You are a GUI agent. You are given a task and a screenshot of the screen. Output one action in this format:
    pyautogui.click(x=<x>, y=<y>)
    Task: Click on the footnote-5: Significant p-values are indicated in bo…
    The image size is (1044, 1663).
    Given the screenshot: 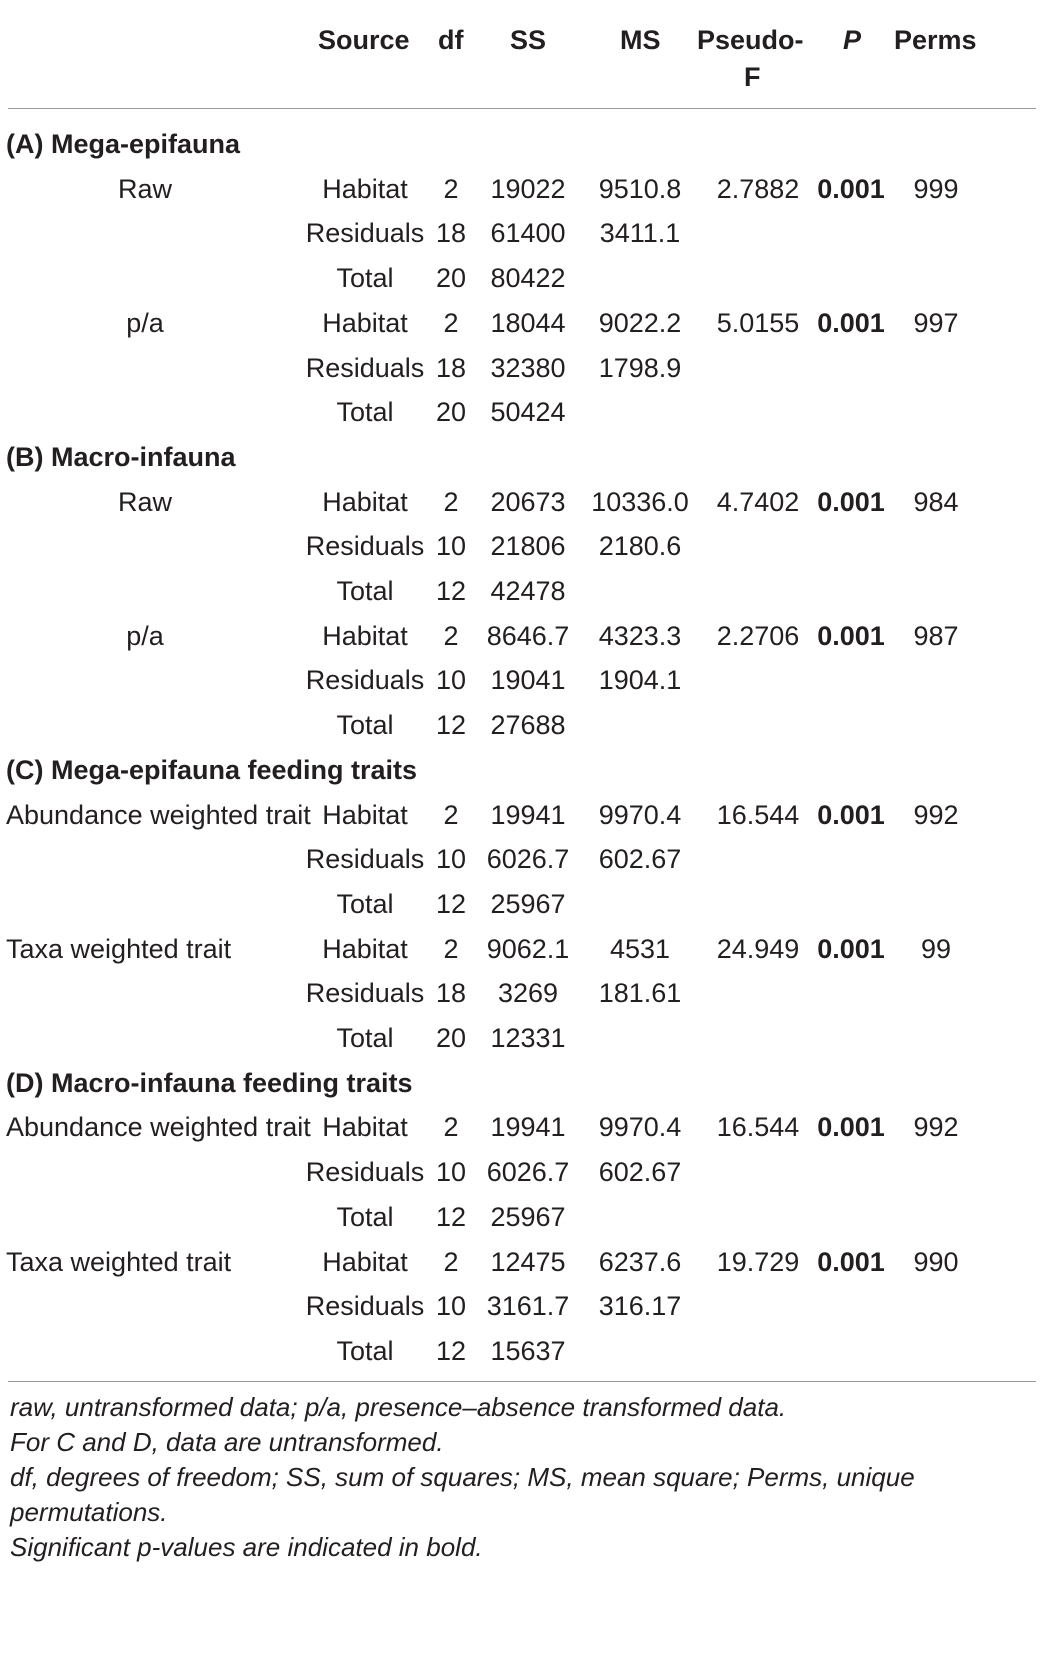 What is the action you would take?
    pyautogui.click(x=246, y=1547)
    